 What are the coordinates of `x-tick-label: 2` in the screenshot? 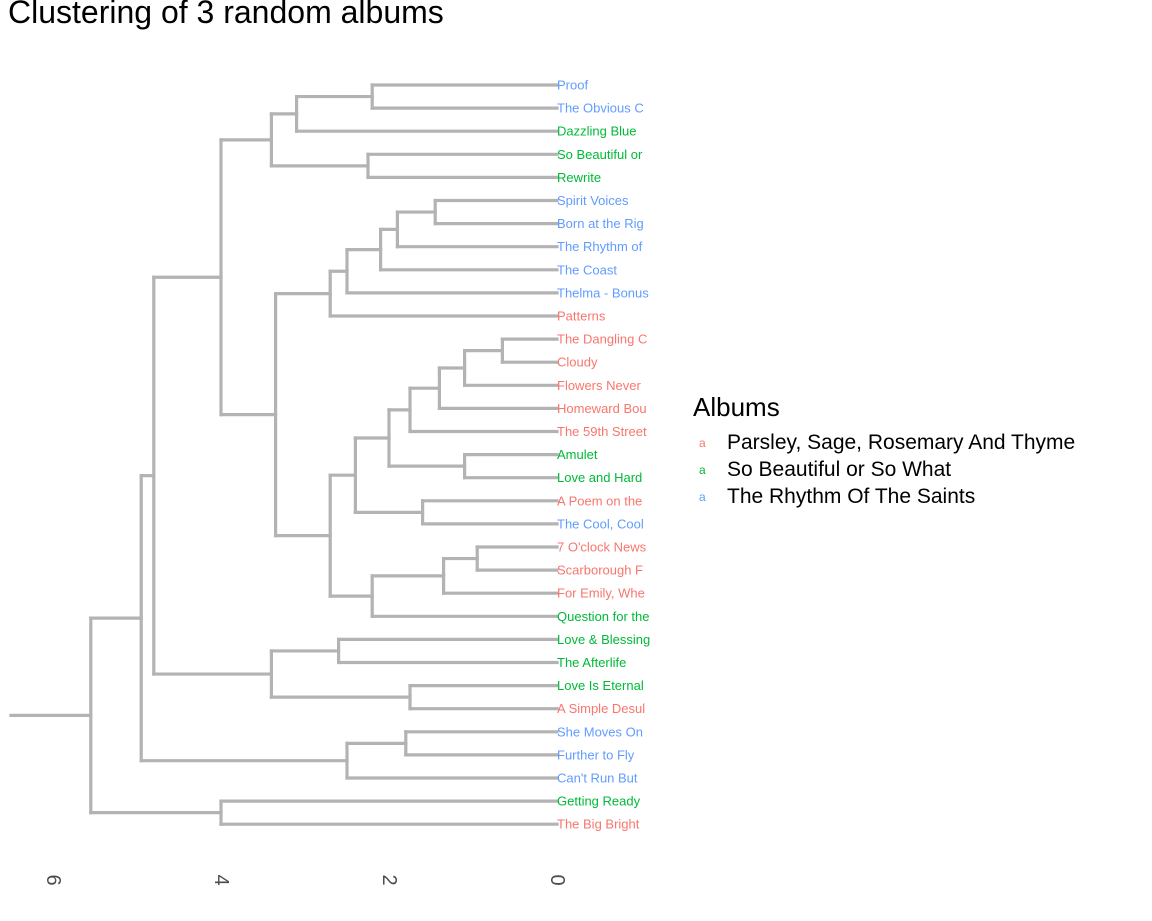 It's located at (389, 879).